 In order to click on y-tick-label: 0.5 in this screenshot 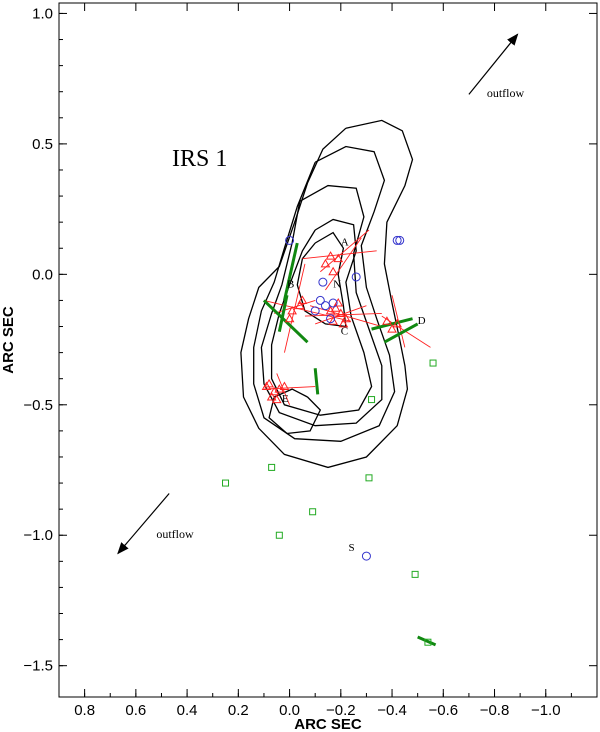, I will do `click(42, 144)`.